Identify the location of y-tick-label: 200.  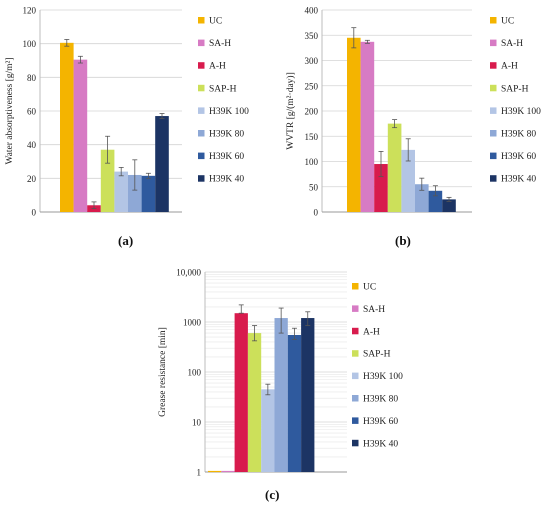
(312, 112).